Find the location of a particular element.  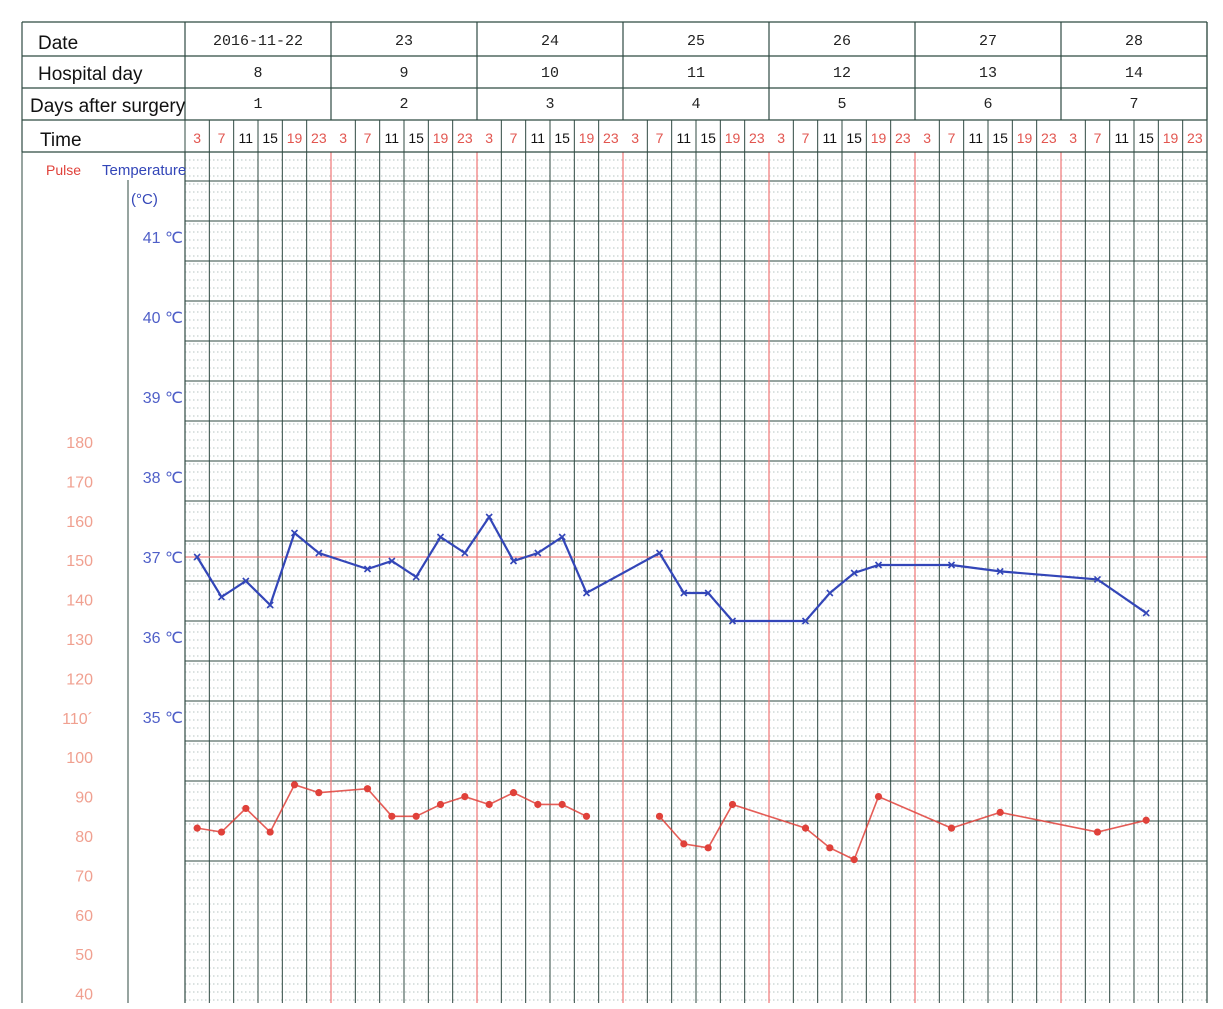

hospital-day-value: 10 is located at coordinates (550, 73).